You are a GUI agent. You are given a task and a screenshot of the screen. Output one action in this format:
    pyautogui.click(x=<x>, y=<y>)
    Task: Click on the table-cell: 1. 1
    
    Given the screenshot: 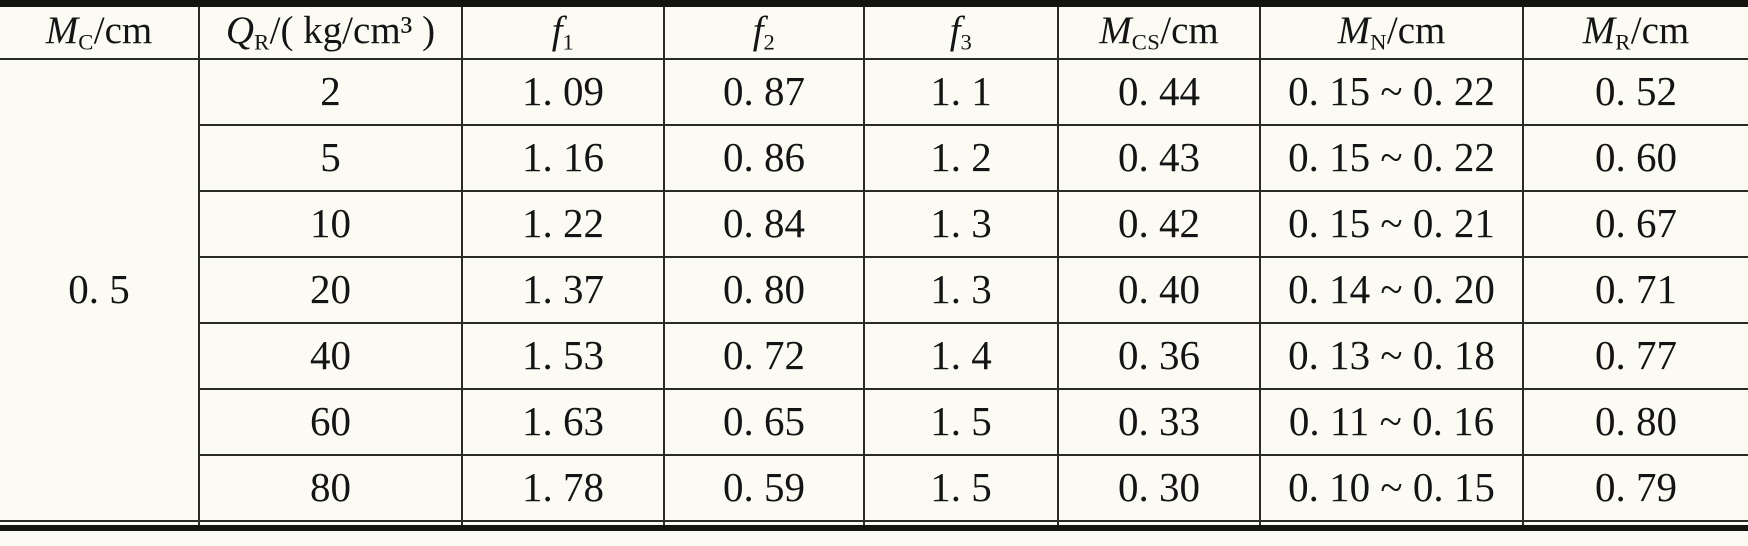 What is the action you would take?
    pyautogui.click(x=961, y=91)
    